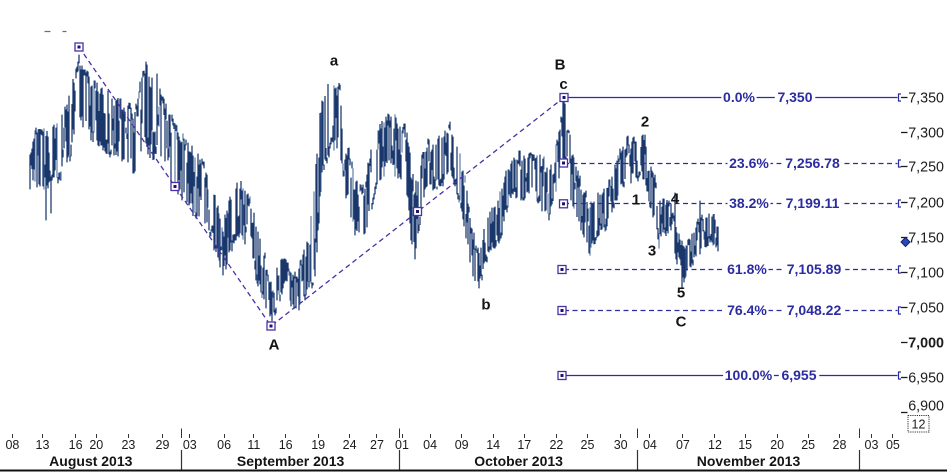 The image size is (947, 473). I want to click on svg-text: 19, so click(318, 445).